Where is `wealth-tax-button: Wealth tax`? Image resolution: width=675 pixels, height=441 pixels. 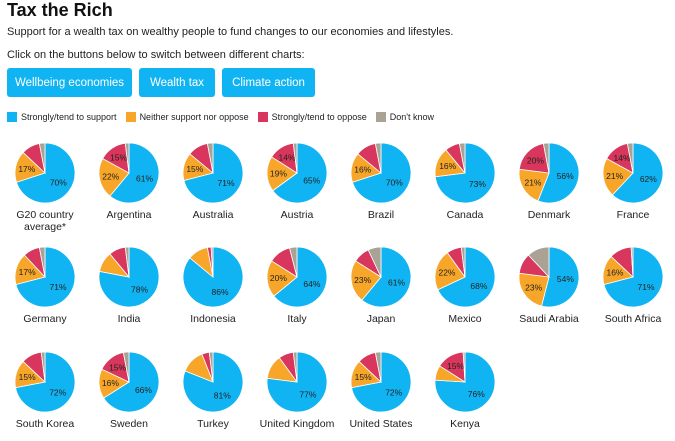 wealth-tax-button: Wealth tax is located at coordinates (177, 82).